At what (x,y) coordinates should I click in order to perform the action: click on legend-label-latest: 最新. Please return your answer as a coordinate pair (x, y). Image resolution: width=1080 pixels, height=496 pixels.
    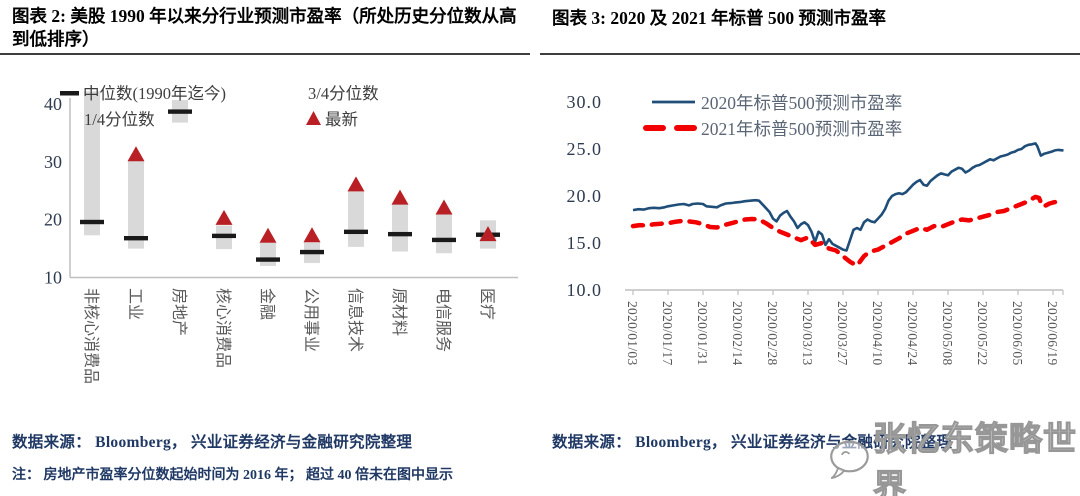
    Looking at the image, I should click on (341, 119).